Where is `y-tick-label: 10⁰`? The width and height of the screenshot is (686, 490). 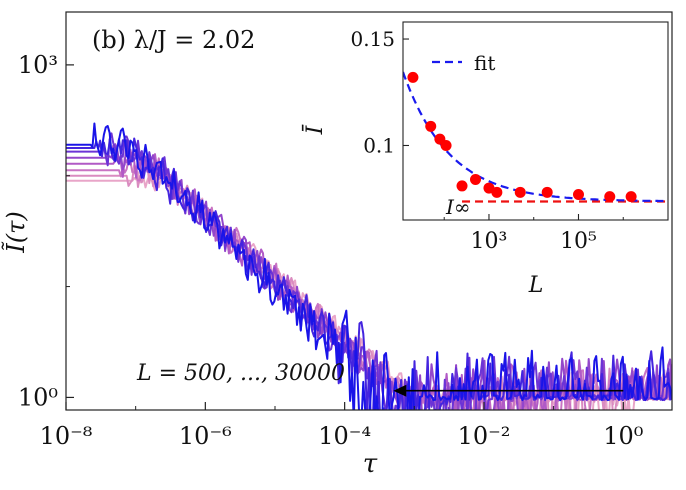
y-tick-label: 10⁰ is located at coordinates (38, 397).